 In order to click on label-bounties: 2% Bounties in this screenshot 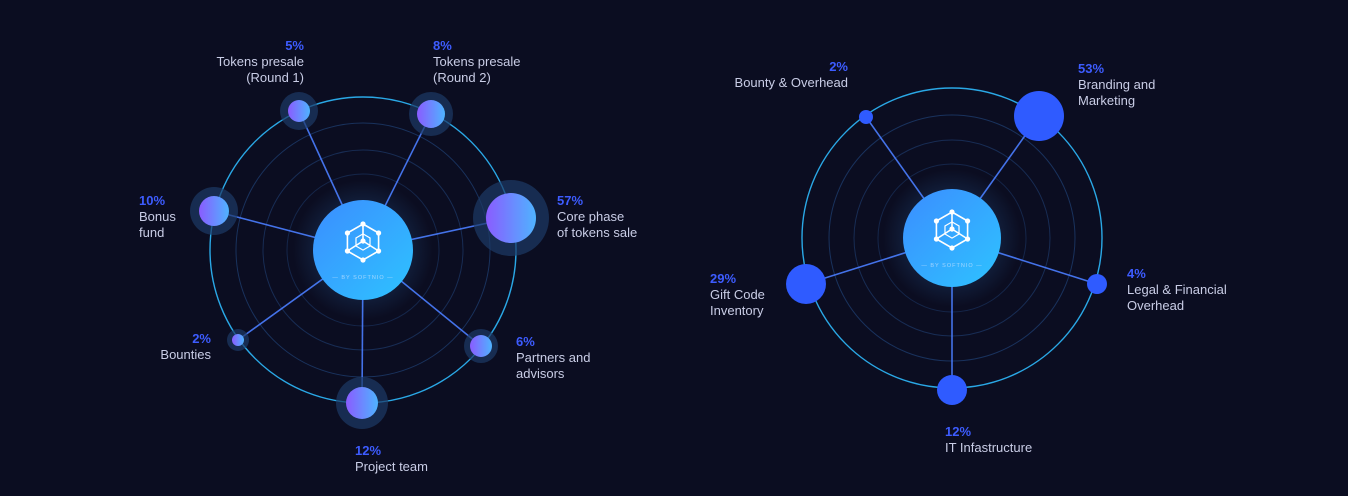, I will do `click(170, 347)`.